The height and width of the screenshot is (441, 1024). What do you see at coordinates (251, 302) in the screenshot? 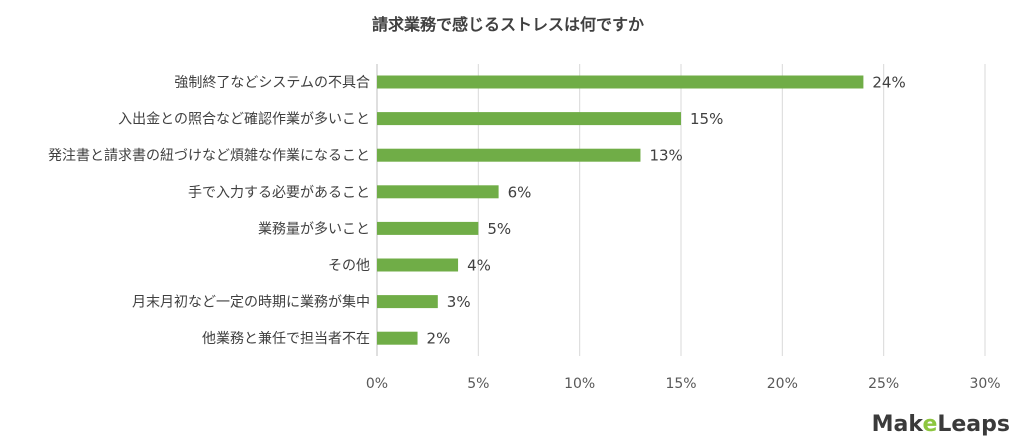
I see `category-label: 月末月初など一定の時期に業務が集中` at bounding box center [251, 302].